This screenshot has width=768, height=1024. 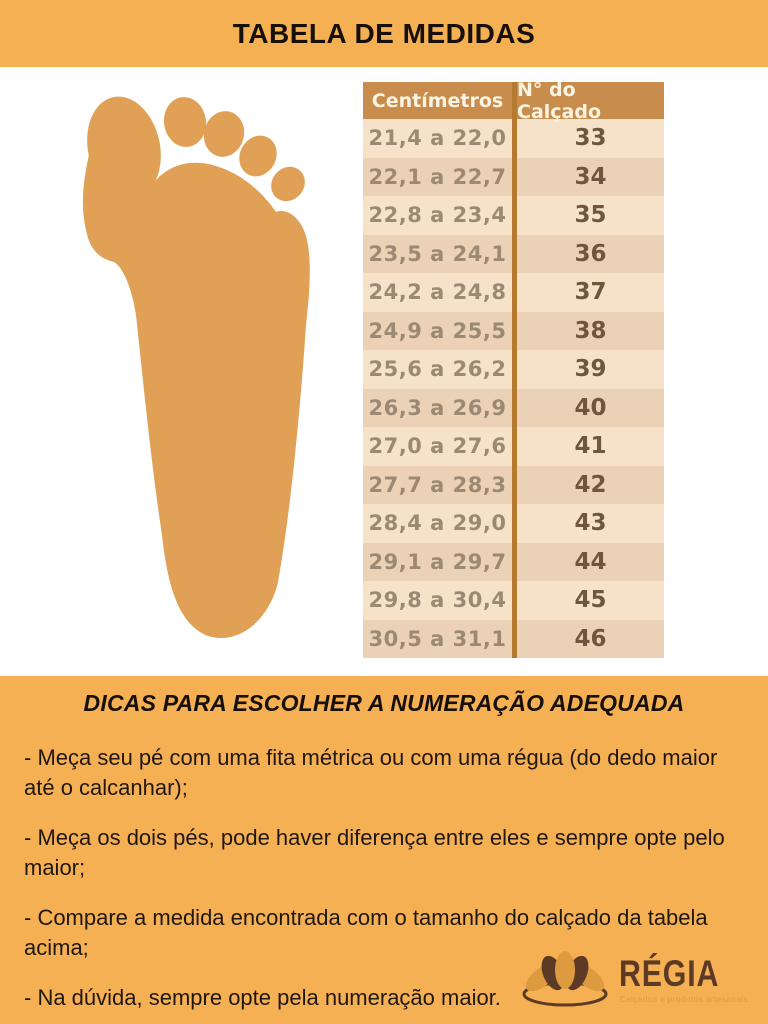 I want to click on cell-centimeters: 23,5 a 24,1, so click(x=437, y=253).